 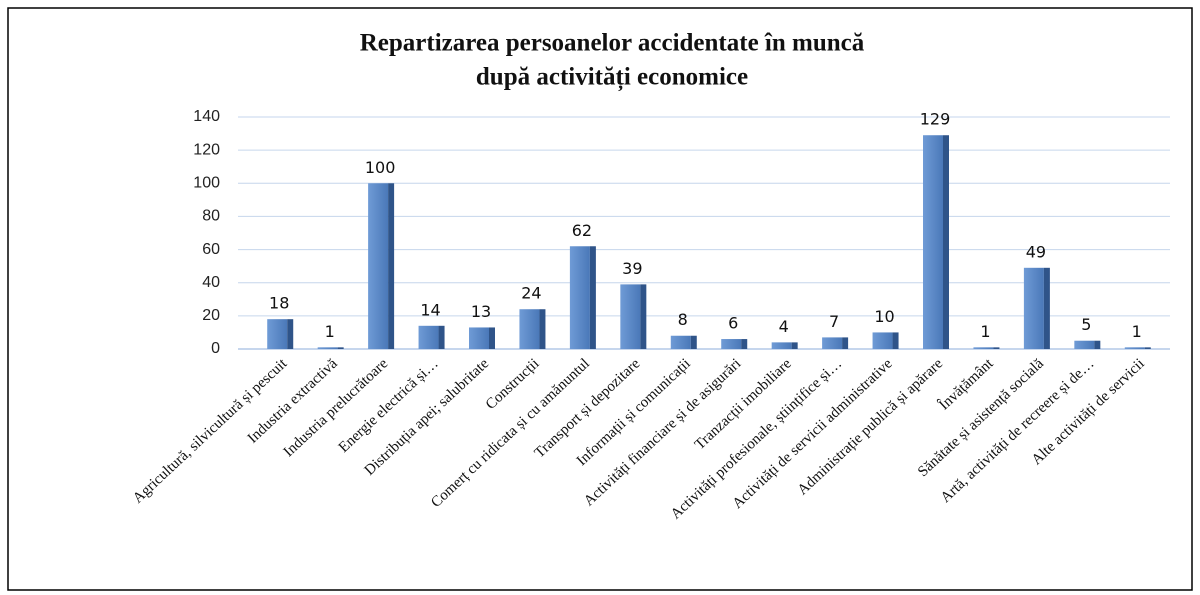 What do you see at coordinates (211, 249) in the screenshot?
I see `y-tick-label: 60` at bounding box center [211, 249].